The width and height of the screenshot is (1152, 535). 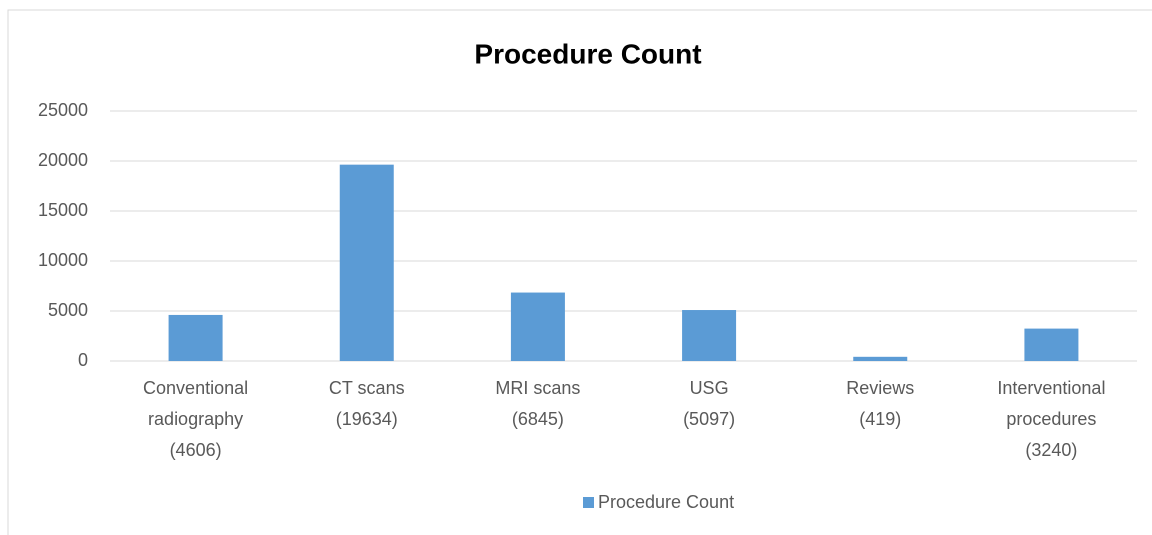 I want to click on chart-title: Procedure Count, so click(x=587, y=53).